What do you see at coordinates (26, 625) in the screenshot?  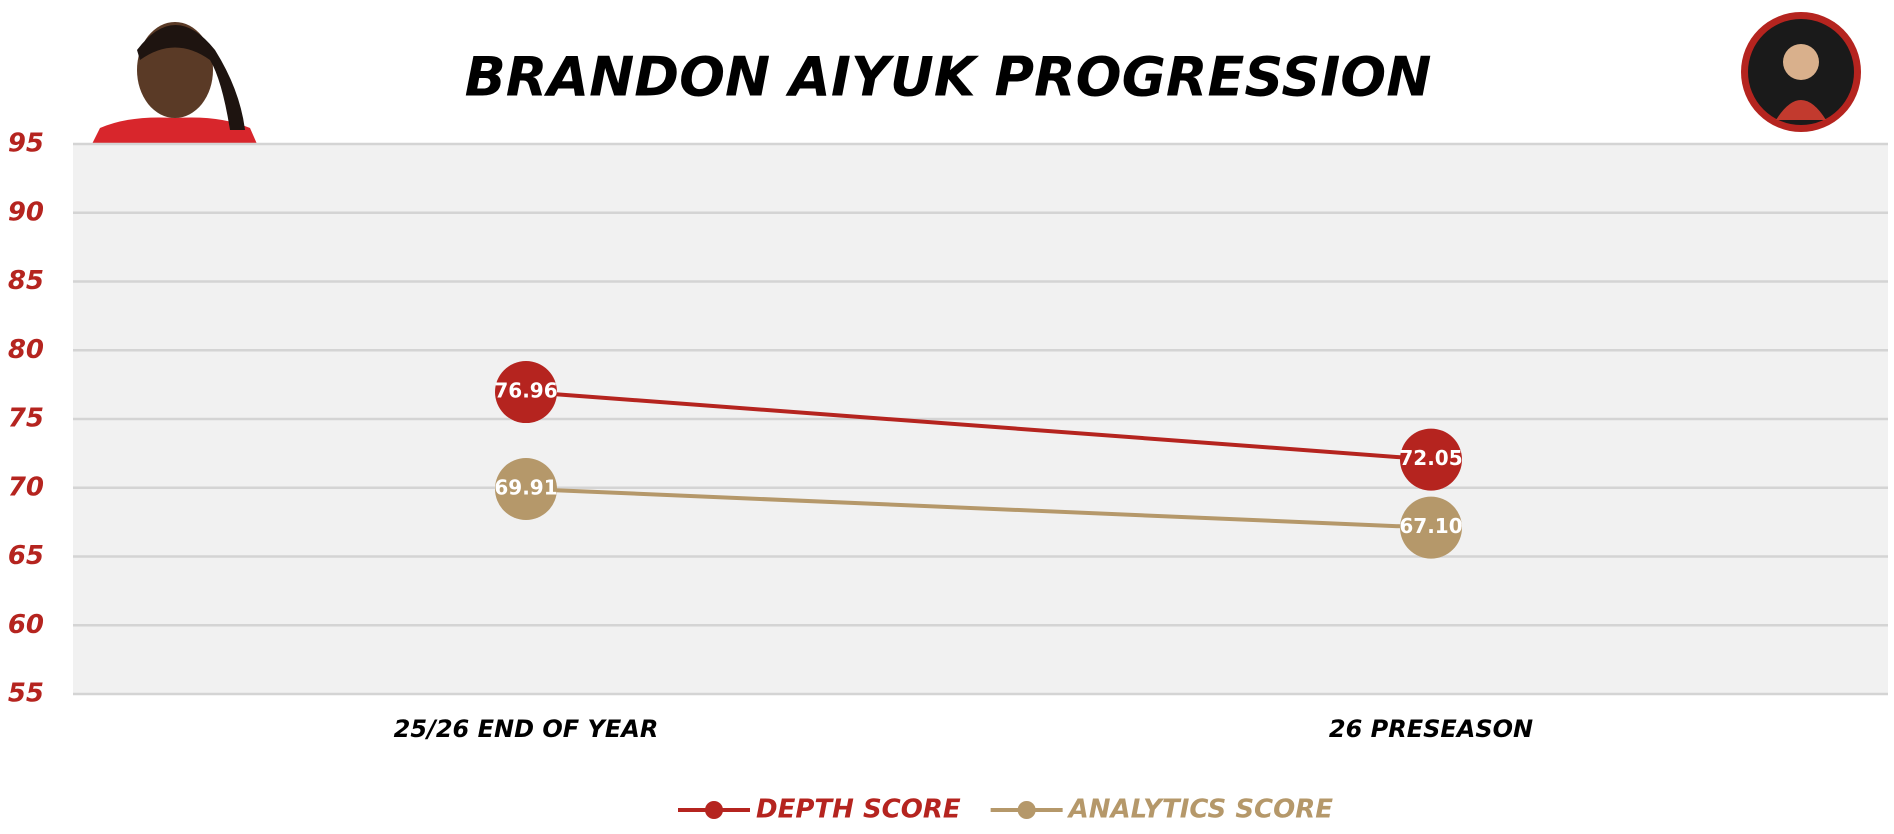 I see `y-tick-label: 60` at bounding box center [26, 625].